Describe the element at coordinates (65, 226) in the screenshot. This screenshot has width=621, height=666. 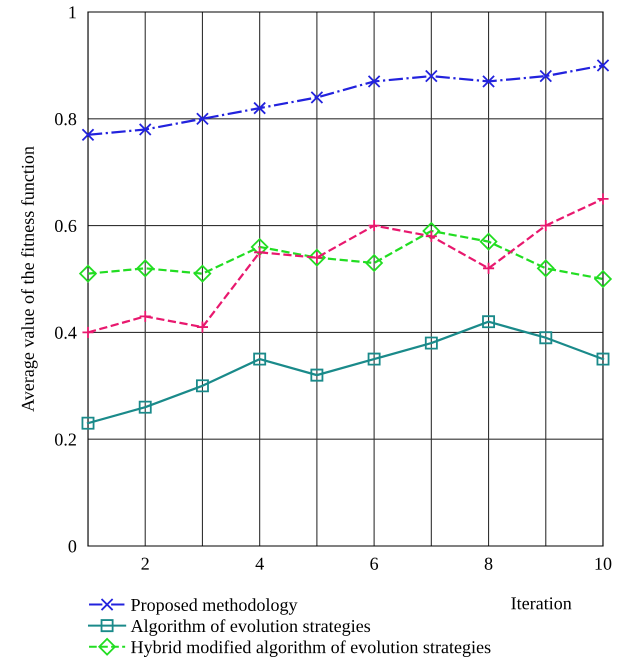
I see `y-tick-label: 0.6` at that location.